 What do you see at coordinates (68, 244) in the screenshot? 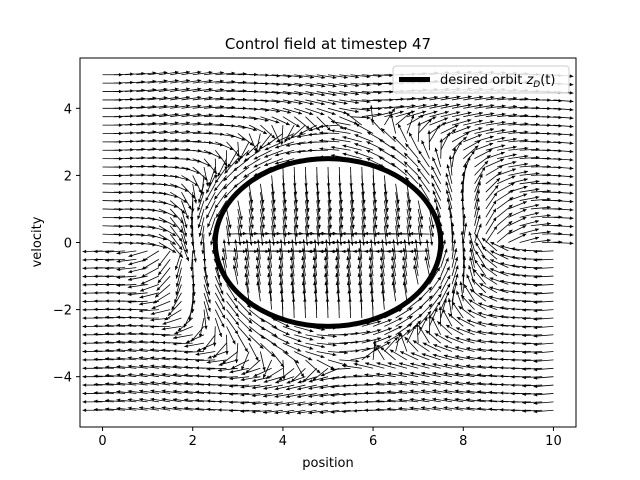
I see `y-tick-label: 0` at bounding box center [68, 244].